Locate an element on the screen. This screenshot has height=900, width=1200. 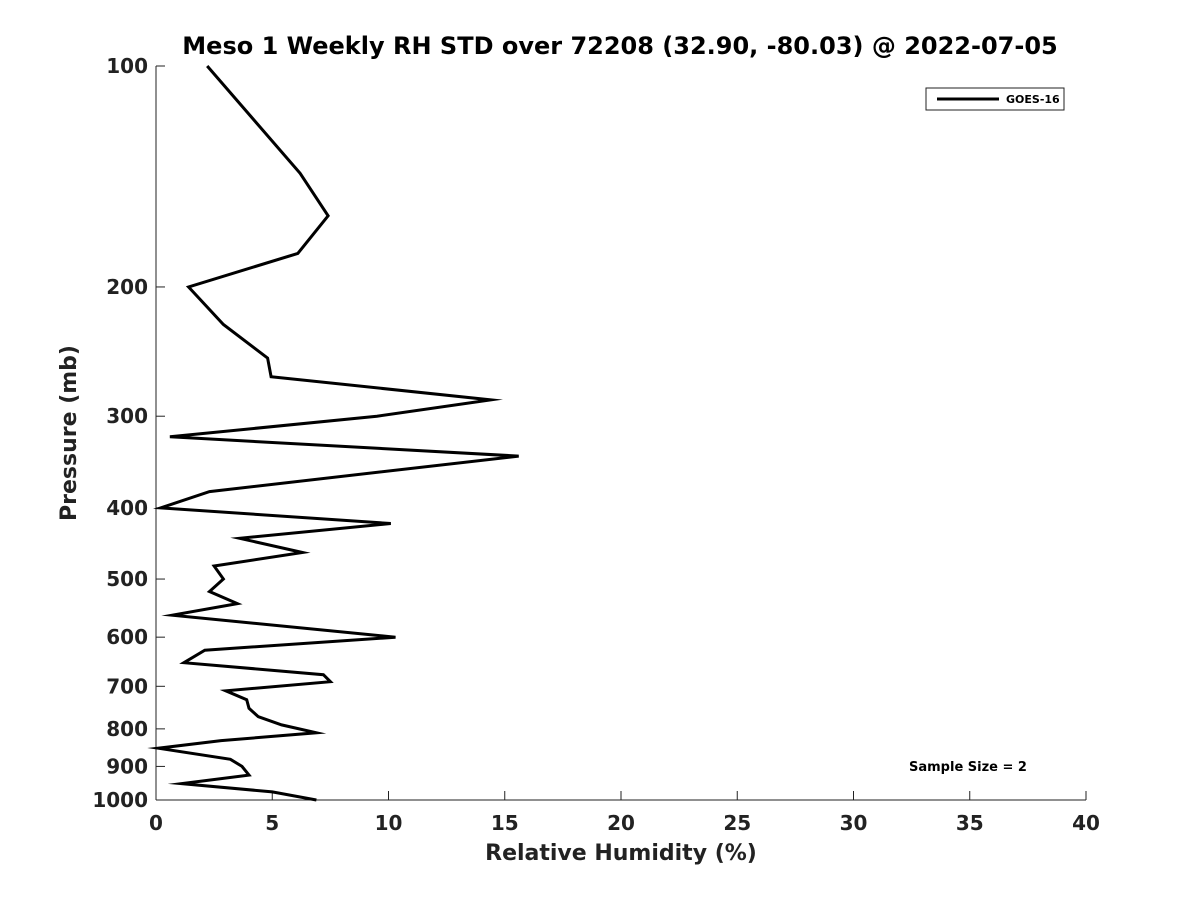
y-ticks: 100 200 300 400 500 600 700 800 900 1000 is located at coordinates (128, 433).